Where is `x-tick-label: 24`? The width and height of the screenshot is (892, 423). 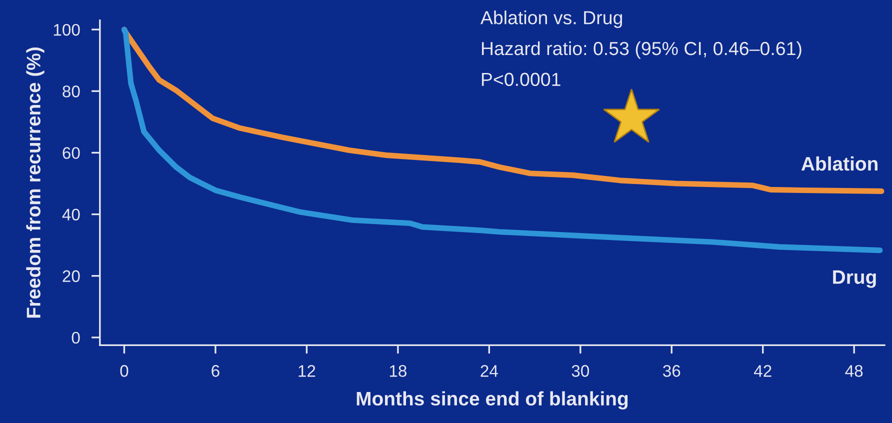
x-tick-label: 24 is located at coordinates (489, 371).